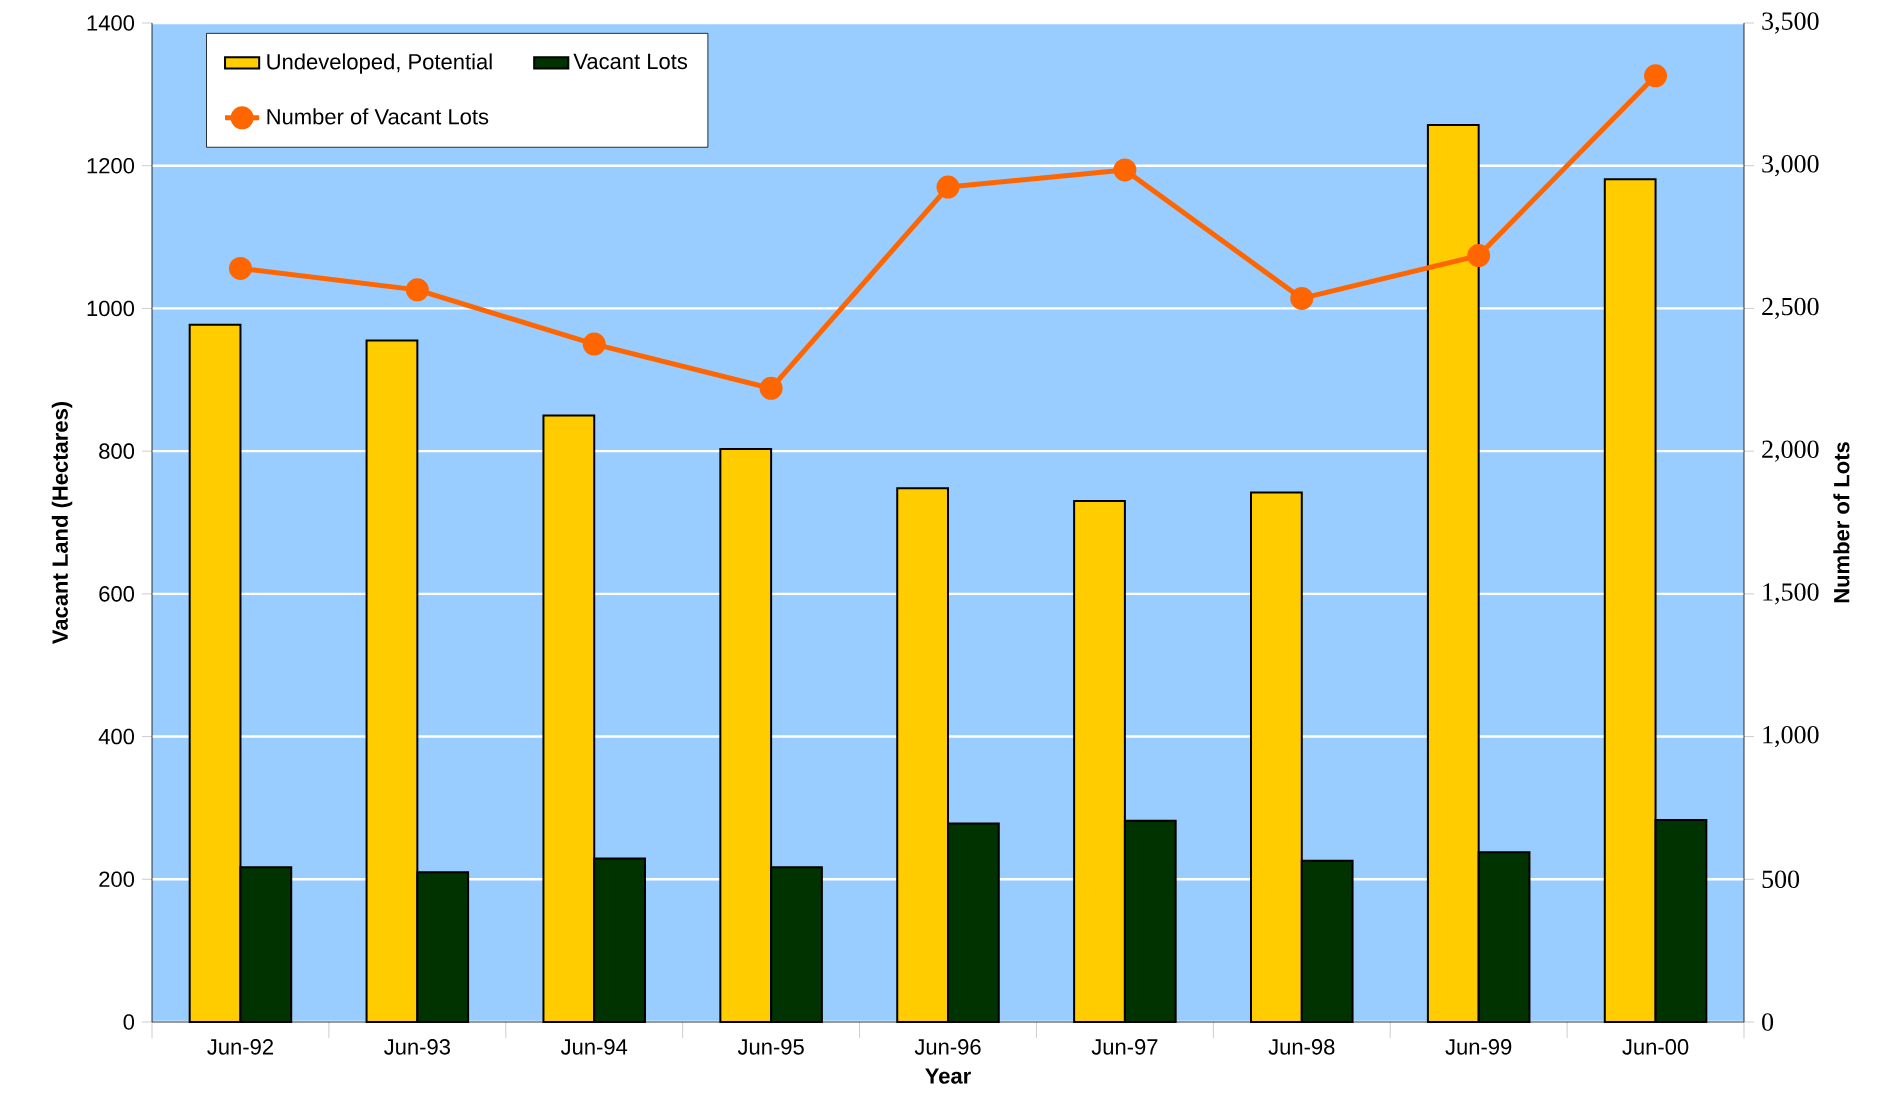  Describe the element at coordinates (1790, 166) in the screenshot. I see `y2-tick-label: 3,000` at that location.